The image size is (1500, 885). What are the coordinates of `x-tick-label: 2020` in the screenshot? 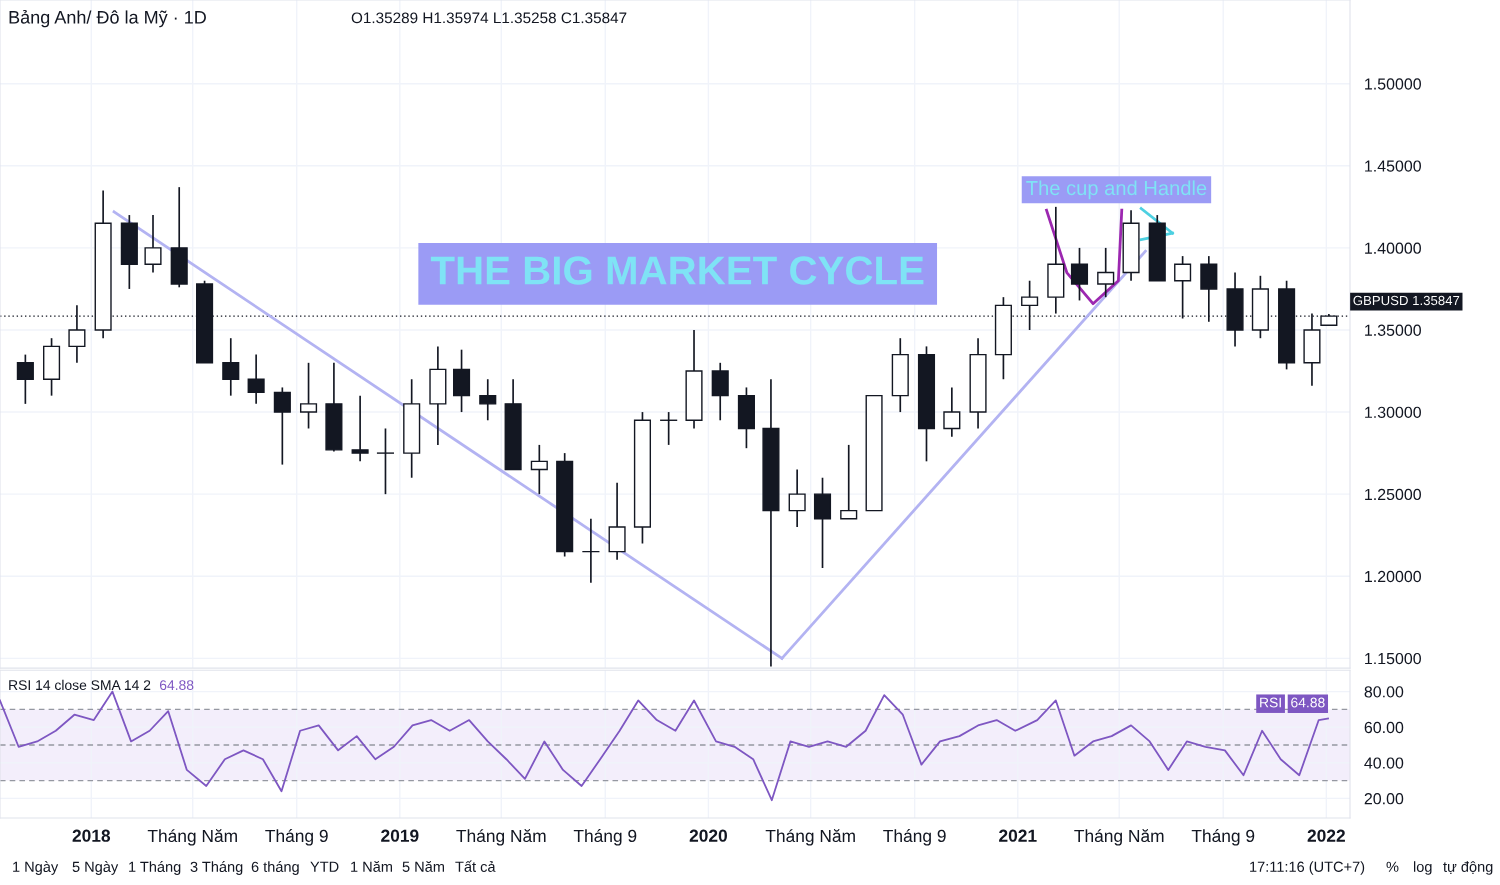 It's located at (708, 835).